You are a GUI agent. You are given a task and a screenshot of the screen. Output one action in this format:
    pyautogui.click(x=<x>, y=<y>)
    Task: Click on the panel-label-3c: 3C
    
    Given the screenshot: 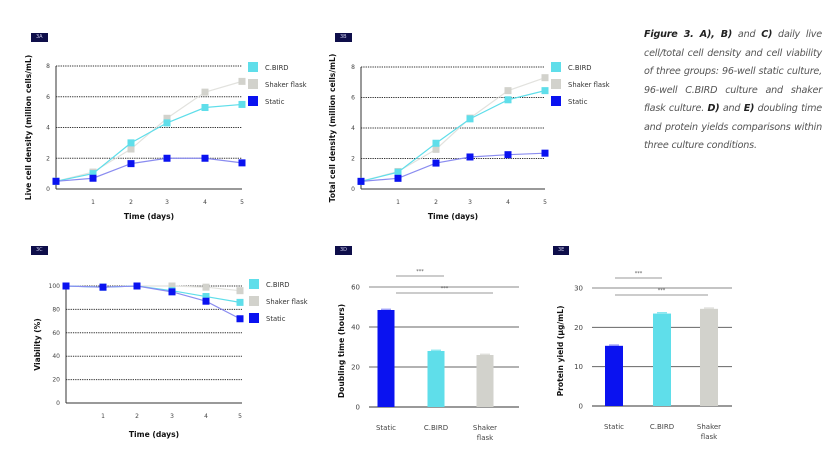 What is the action you would take?
    pyautogui.click(x=39, y=250)
    